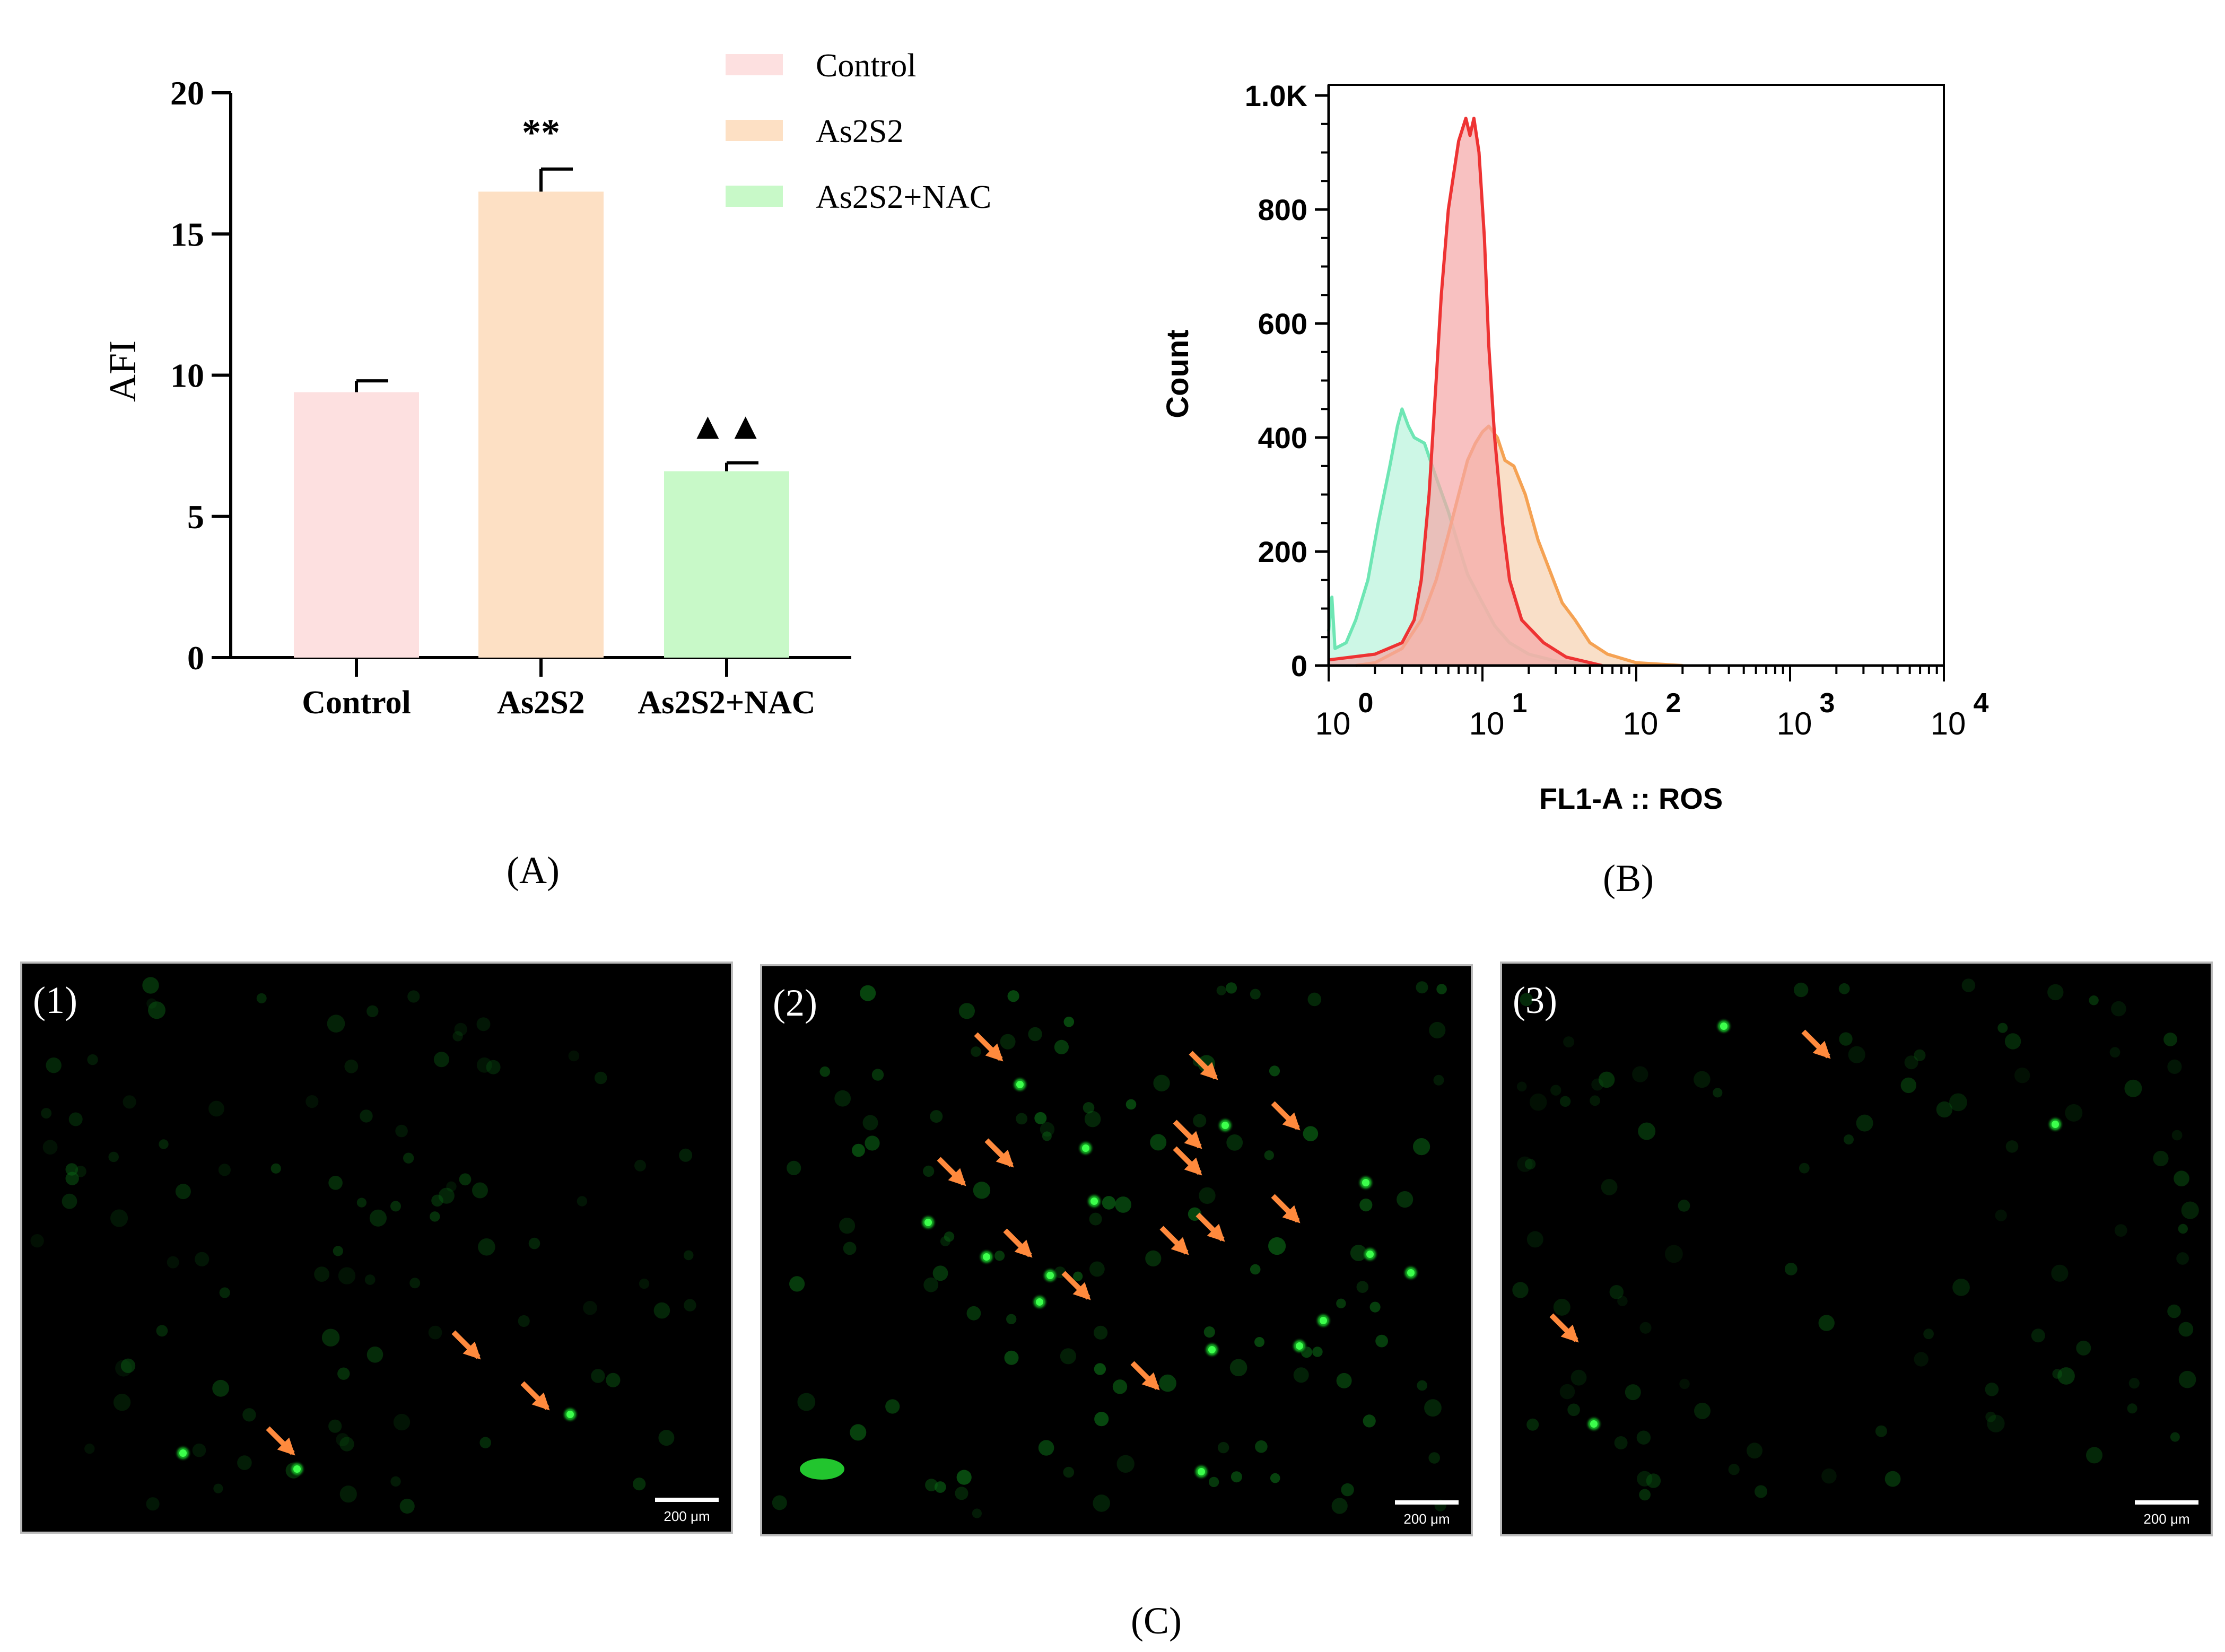  I want to click on y-tick-label: 600, so click(1283, 324).